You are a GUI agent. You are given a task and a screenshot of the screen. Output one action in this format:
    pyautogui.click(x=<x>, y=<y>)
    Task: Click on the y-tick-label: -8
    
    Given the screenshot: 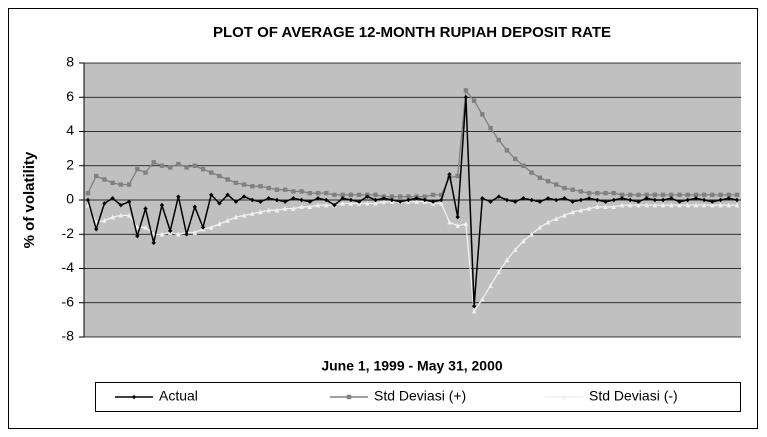 What is the action you would take?
    pyautogui.click(x=68, y=336)
    